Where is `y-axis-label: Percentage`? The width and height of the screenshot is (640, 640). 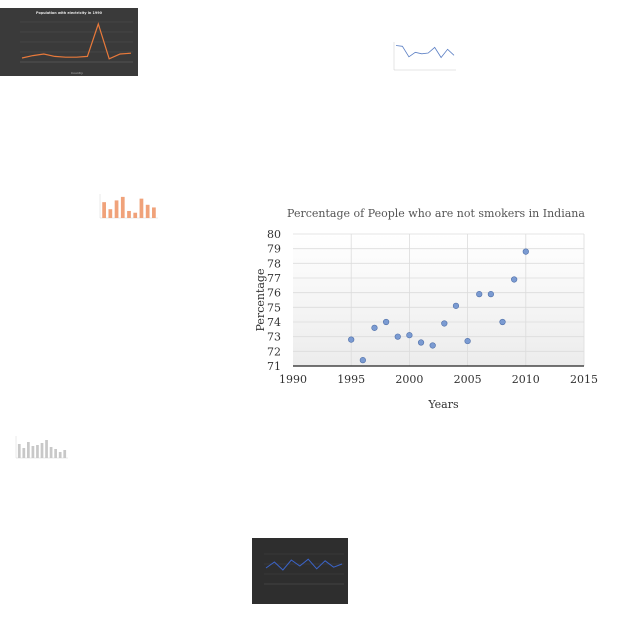 y-axis-label: Percentage is located at coordinates (260, 300).